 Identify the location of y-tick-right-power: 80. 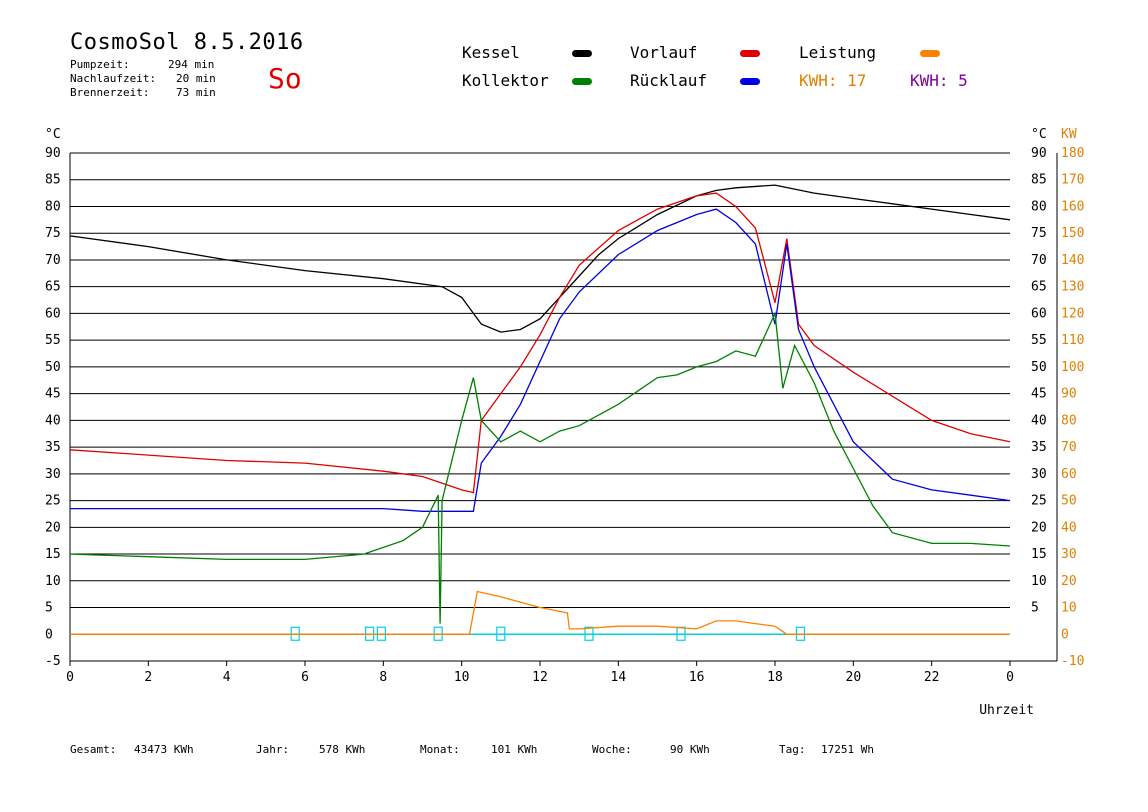
(1069, 420).